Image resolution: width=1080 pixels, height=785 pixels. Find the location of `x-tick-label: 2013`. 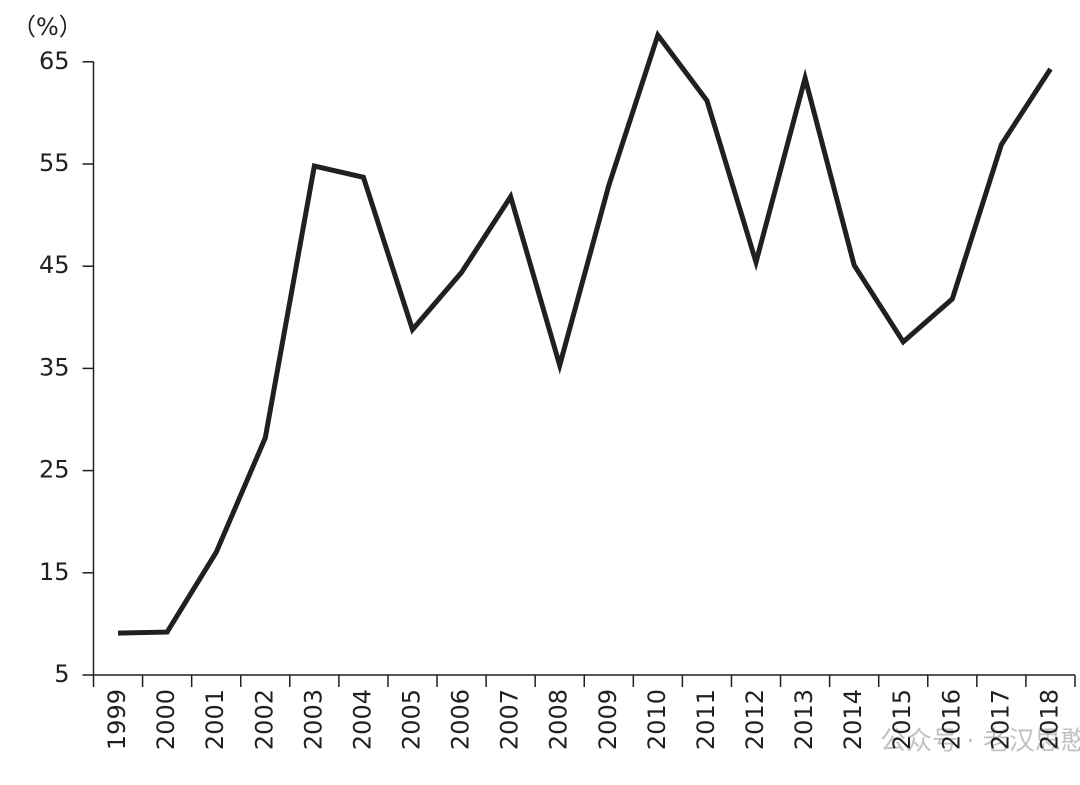

x-tick-label: 2013 is located at coordinates (804, 719).